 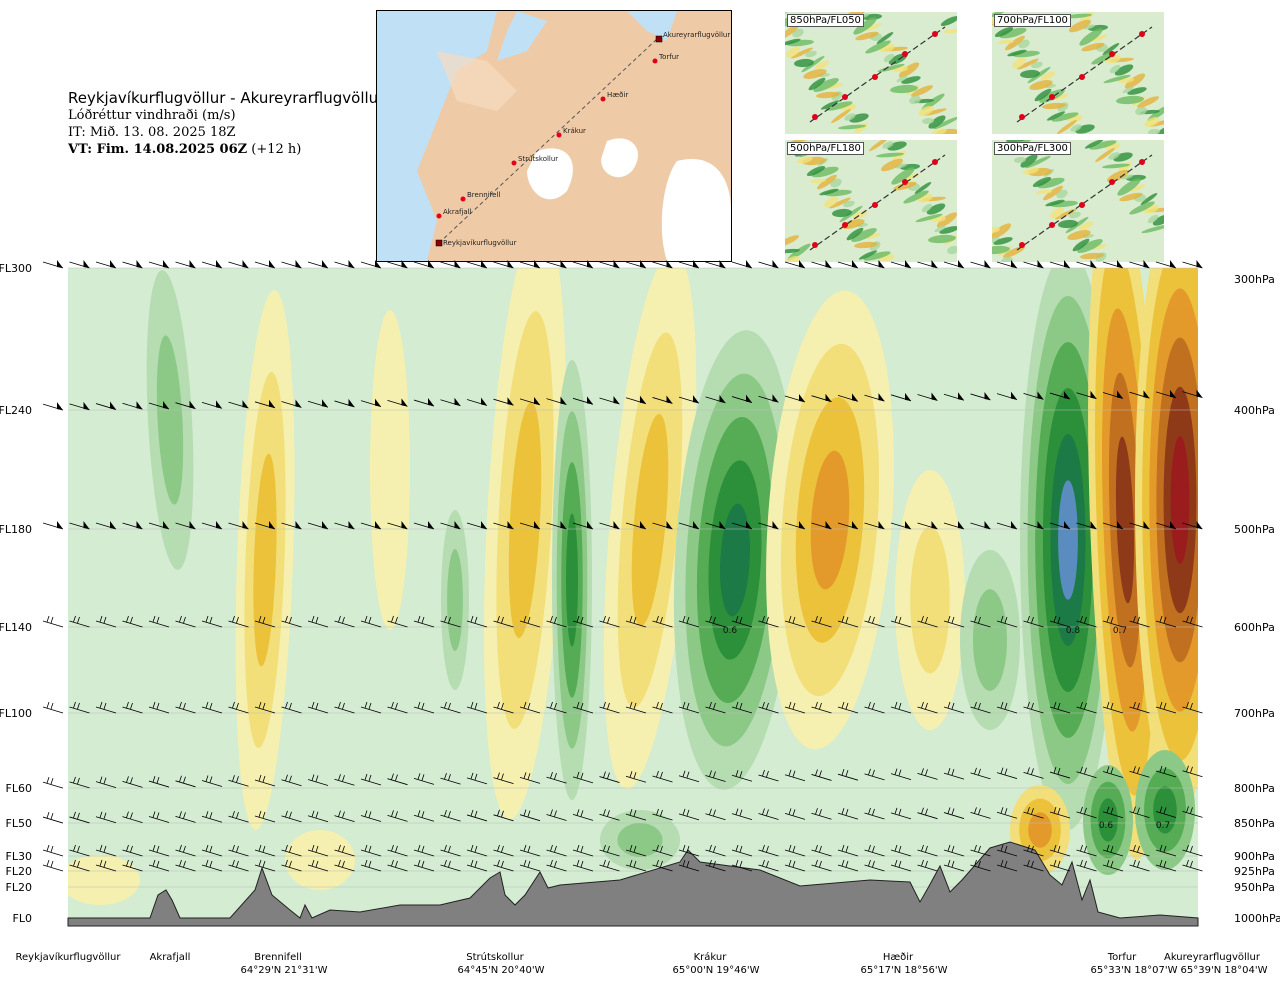 I want to click on thumb-700: 700hPa/FL100, so click(x=1078, y=73).